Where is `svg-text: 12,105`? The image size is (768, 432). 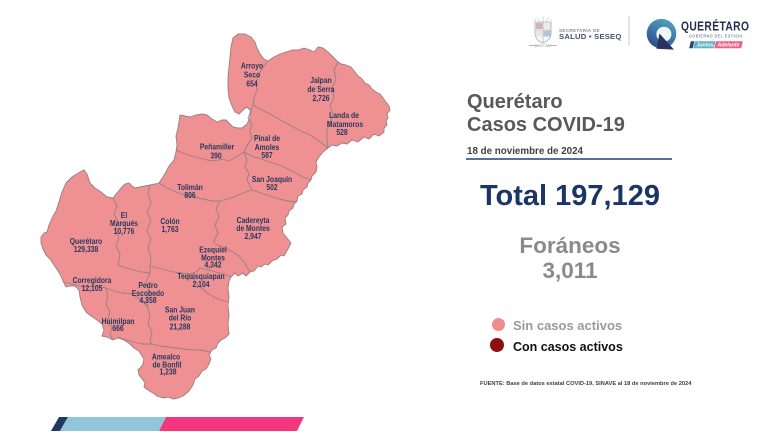 svg-text: 12,105 is located at coordinates (92, 288).